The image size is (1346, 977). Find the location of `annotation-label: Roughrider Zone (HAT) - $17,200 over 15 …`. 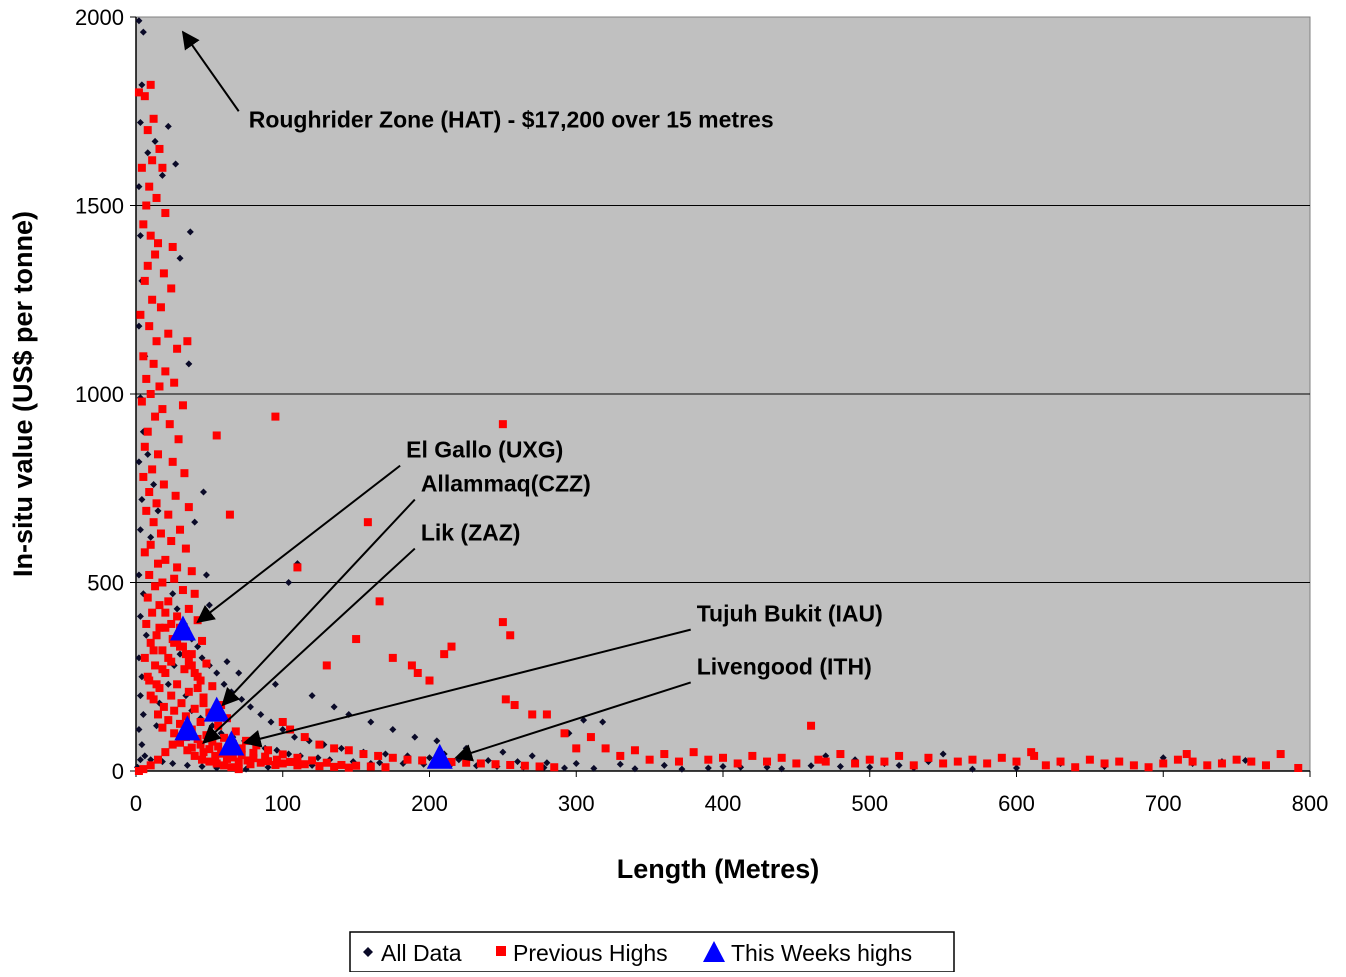

annotation-label: Roughrider Zone (HAT) - $17,200 over 15 … is located at coordinates (511, 119).